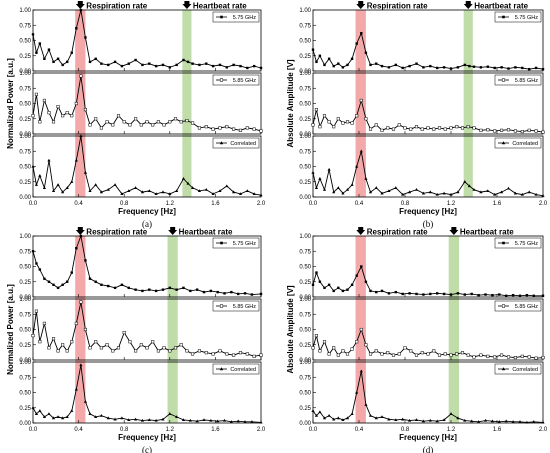 This screenshot has height=453, width=550. I want to click on x-tick-label: 0.0, so click(313, 430).